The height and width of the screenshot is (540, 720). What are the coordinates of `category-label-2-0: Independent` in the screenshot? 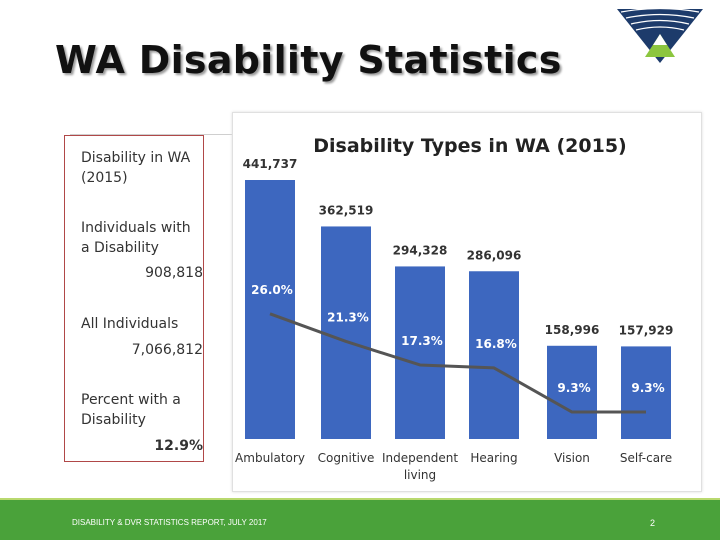 It's located at (420, 458).